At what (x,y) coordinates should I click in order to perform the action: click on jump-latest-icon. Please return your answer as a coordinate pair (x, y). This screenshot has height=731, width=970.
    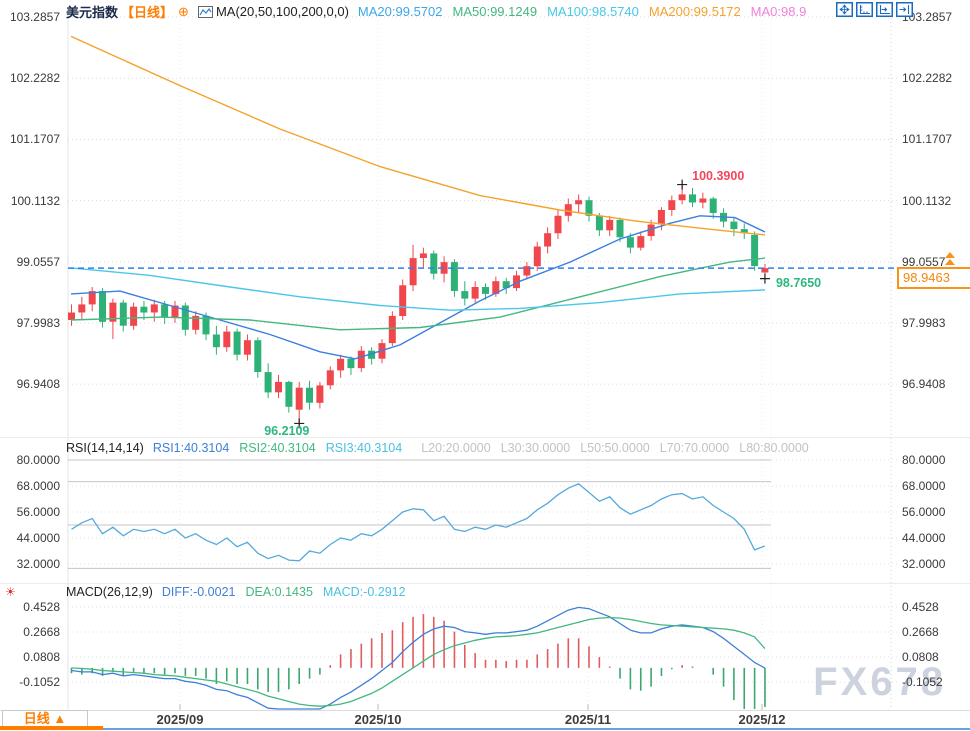
    Looking at the image, I should click on (904, 9).